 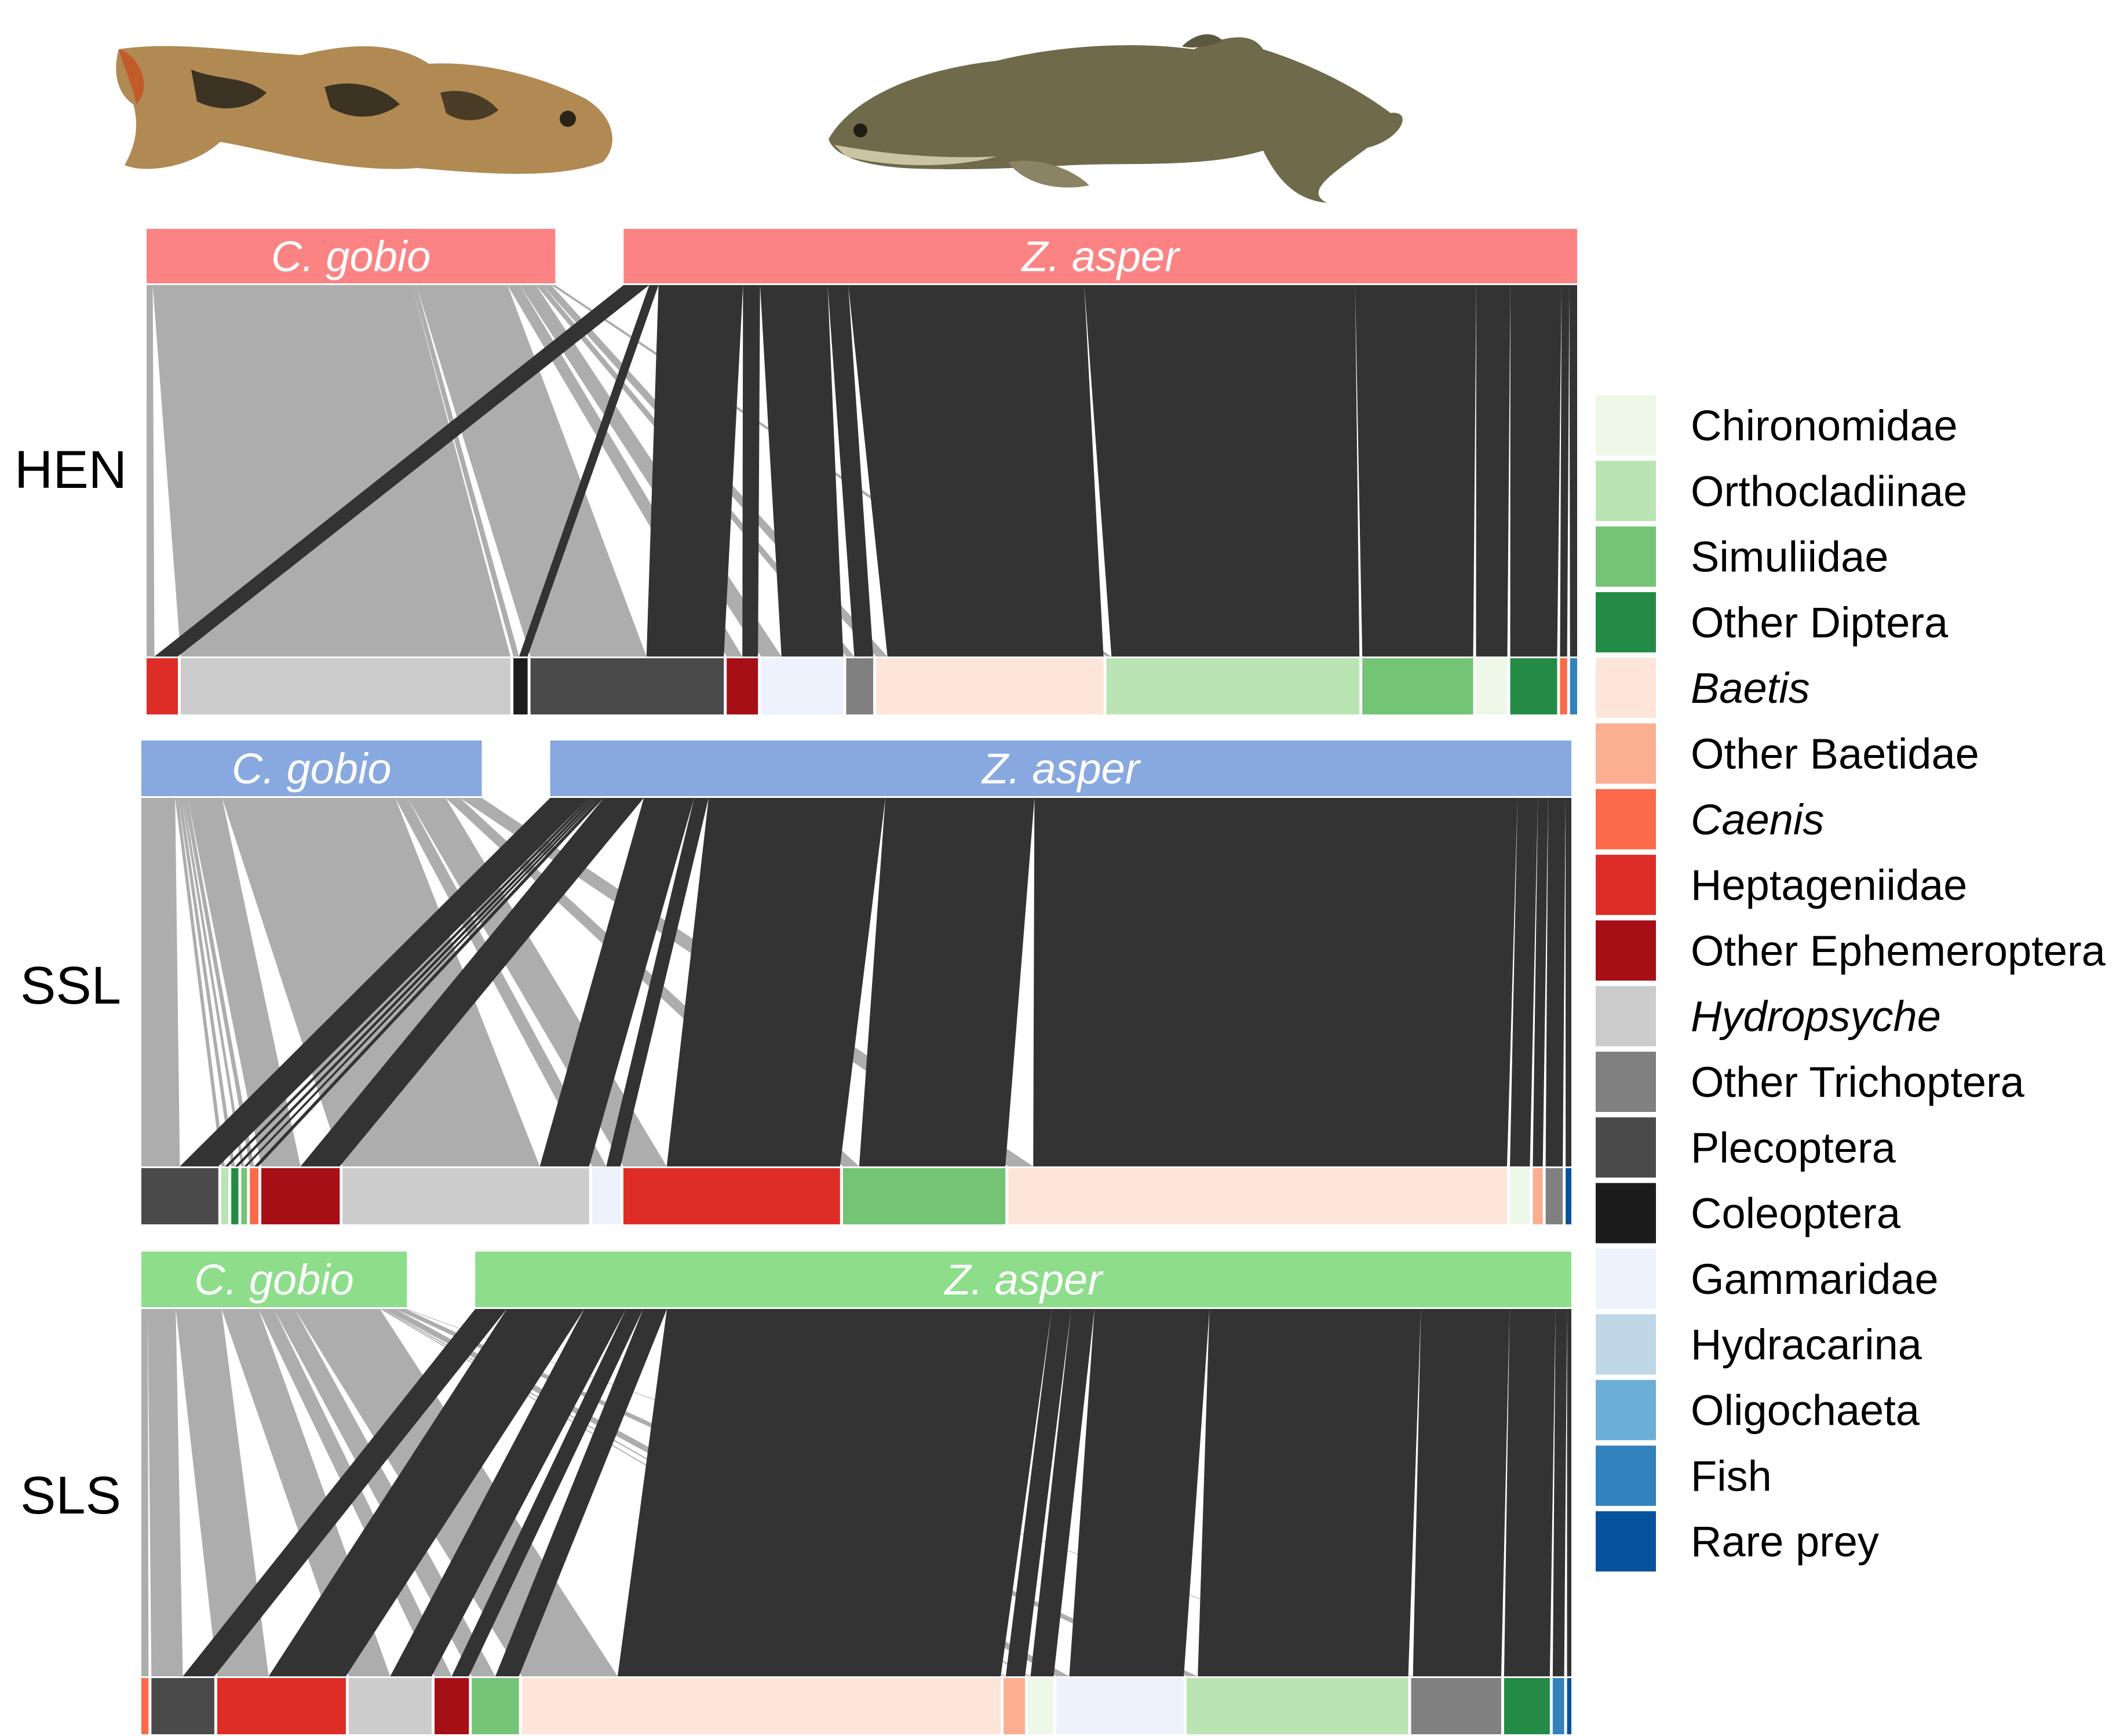 What do you see at coordinates (1898, 951) in the screenshot?
I see `legend-label-other-ephemeroptera: Other Ephemeroptera` at bounding box center [1898, 951].